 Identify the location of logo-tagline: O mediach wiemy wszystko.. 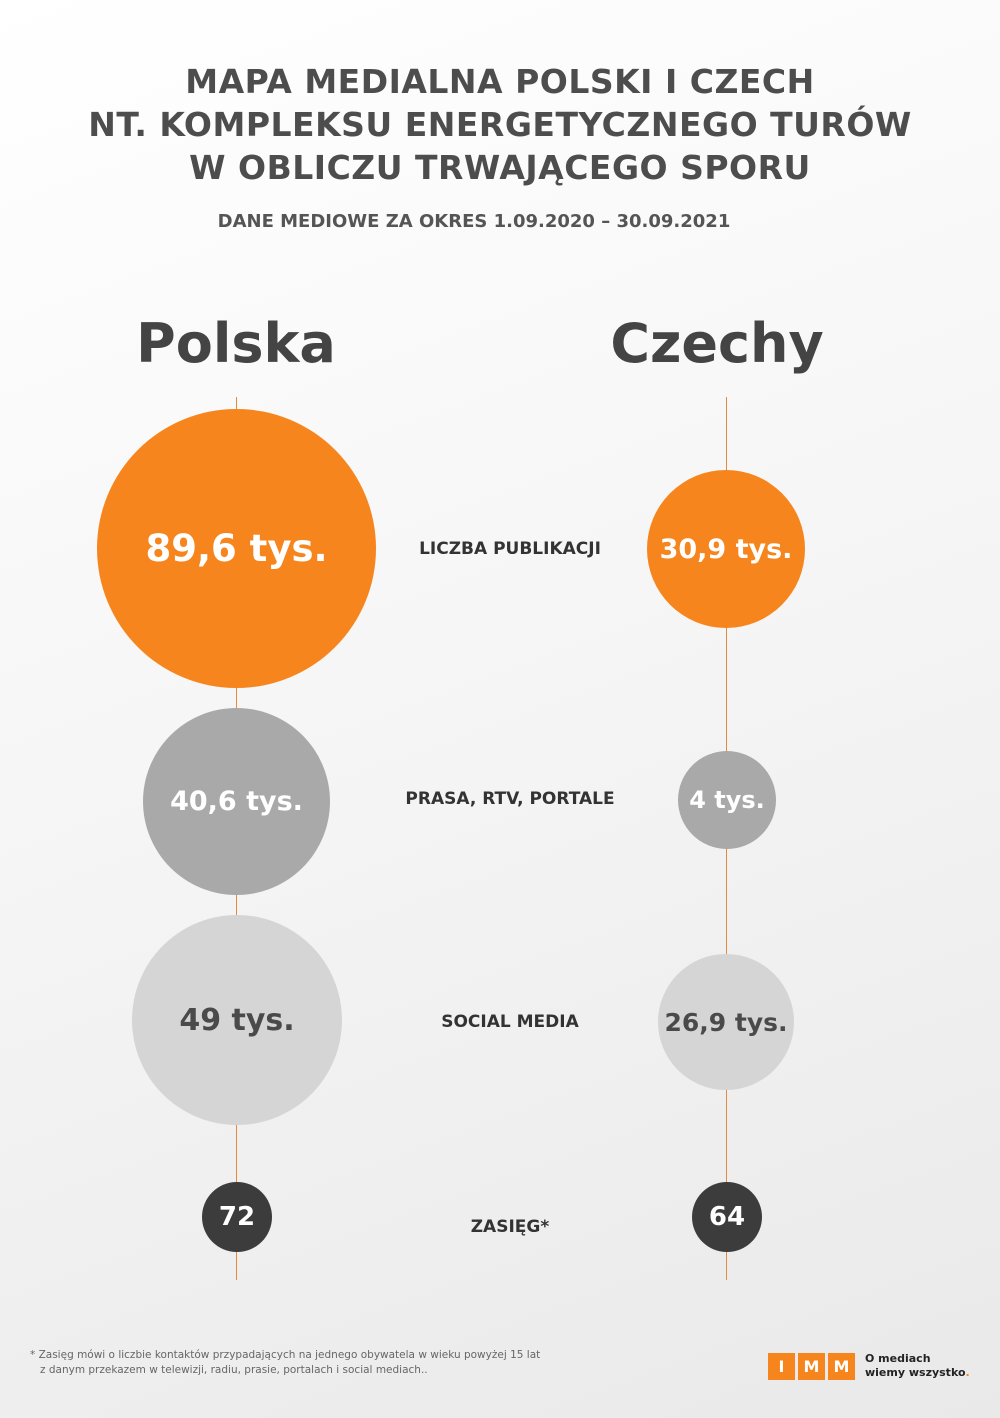
(917, 1366).